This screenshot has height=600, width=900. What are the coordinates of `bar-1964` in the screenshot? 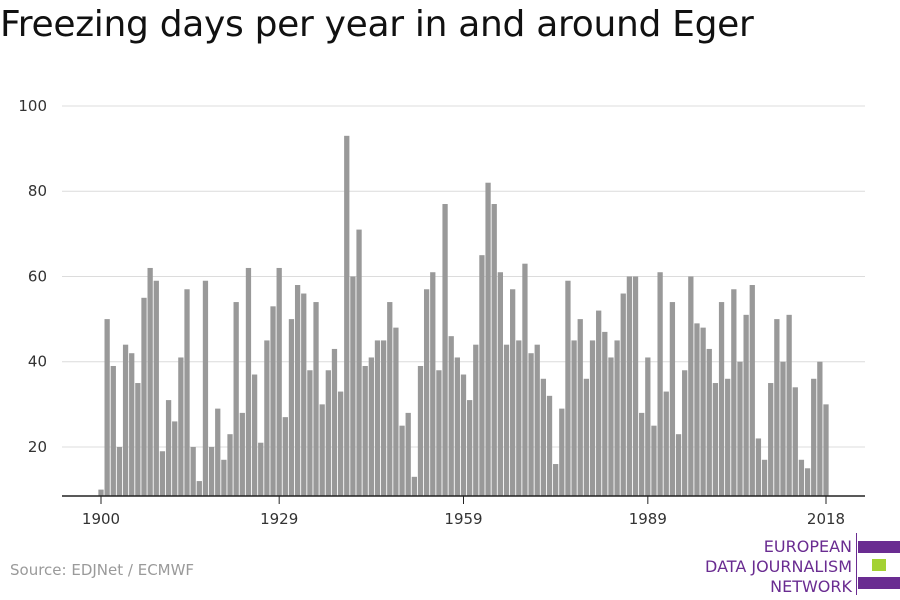 It's located at (494, 350).